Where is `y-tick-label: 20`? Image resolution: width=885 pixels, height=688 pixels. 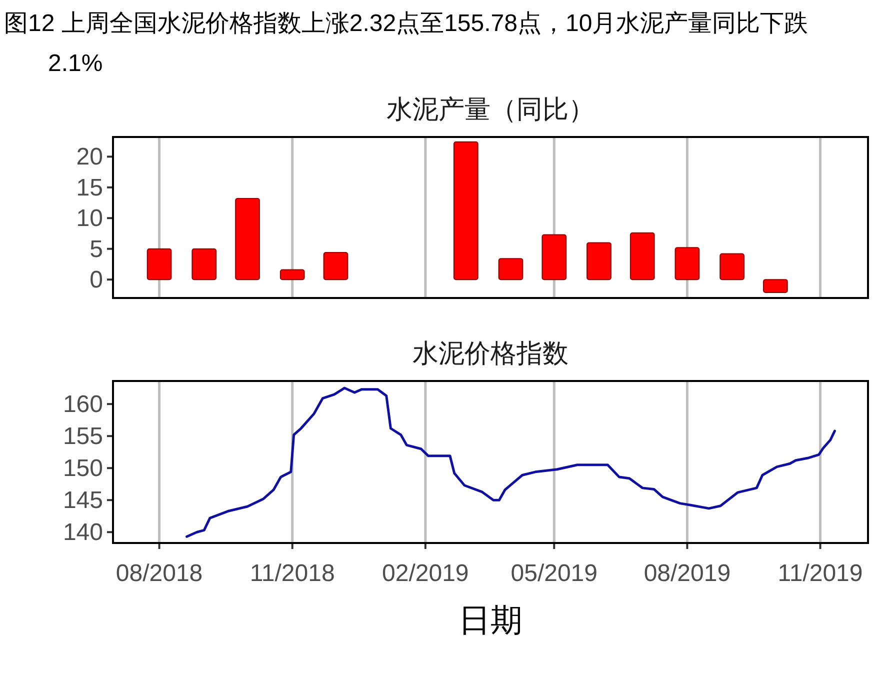 y-tick-label: 20 is located at coordinates (89, 157).